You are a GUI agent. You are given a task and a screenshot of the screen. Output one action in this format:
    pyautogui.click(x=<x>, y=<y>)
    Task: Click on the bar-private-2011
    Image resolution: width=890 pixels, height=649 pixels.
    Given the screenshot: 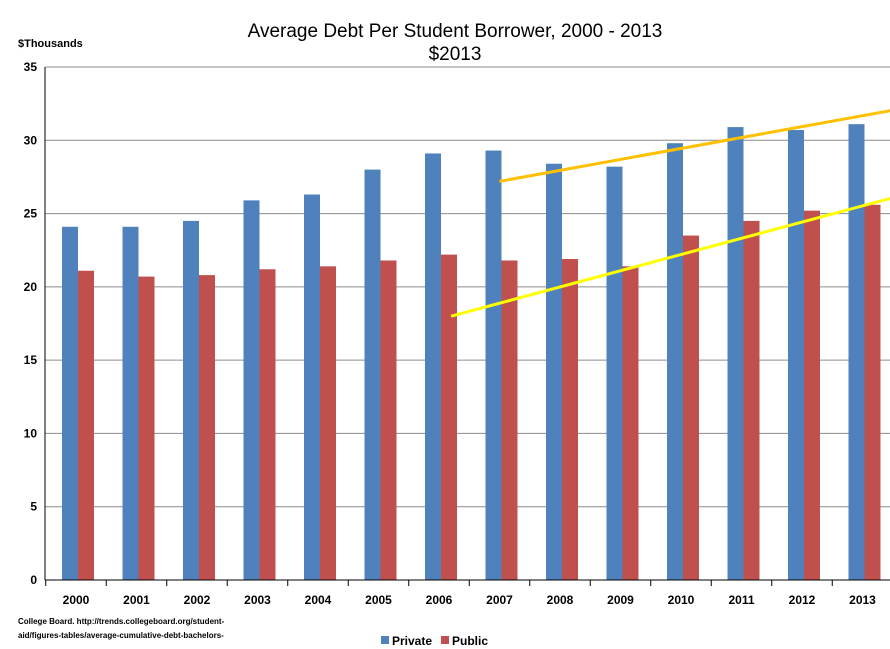 What is the action you would take?
    pyautogui.click(x=735, y=353)
    